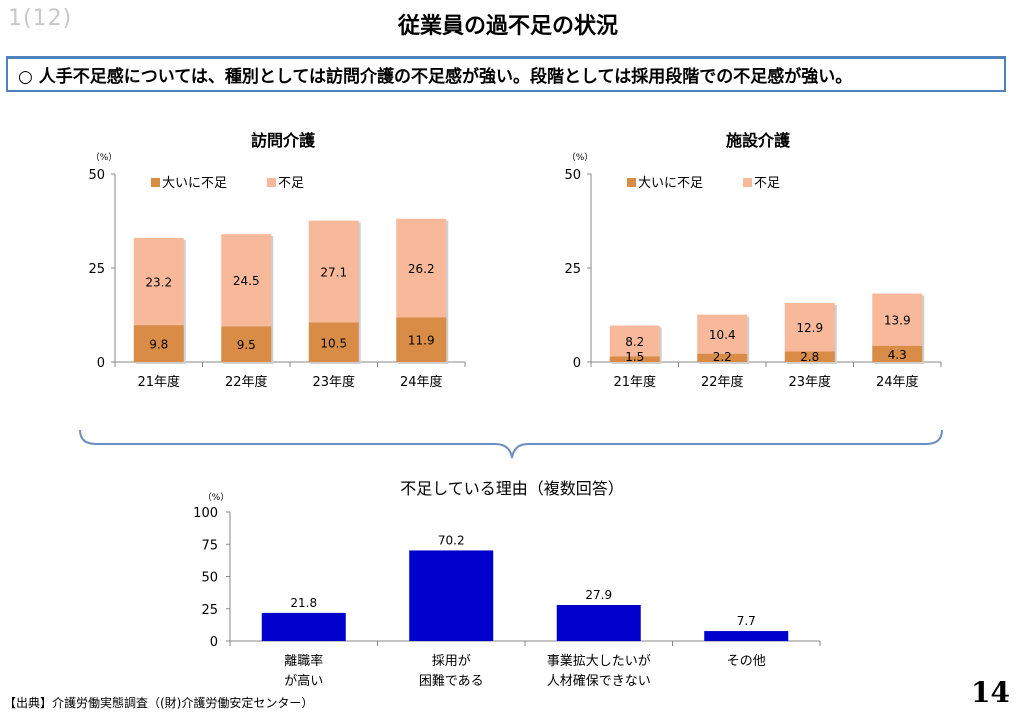 The height and width of the screenshot is (712, 1016). I want to click on data-label-severe: 2.8, so click(809, 357).